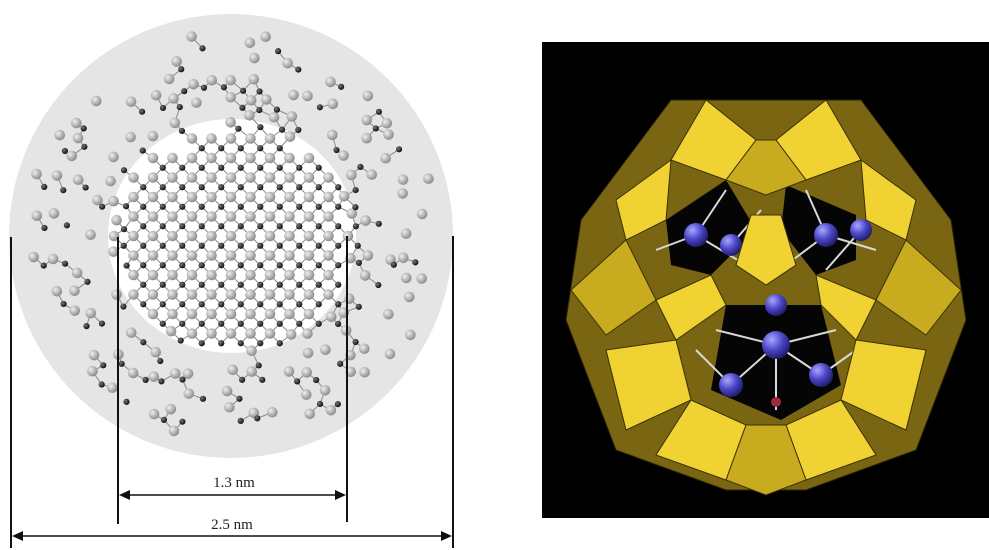 Image resolution: width=989 pixels, height=550 pixels. Describe the element at coordinates (766, 250) in the screenshot. I see `polyhedron-center-upper` at that location.